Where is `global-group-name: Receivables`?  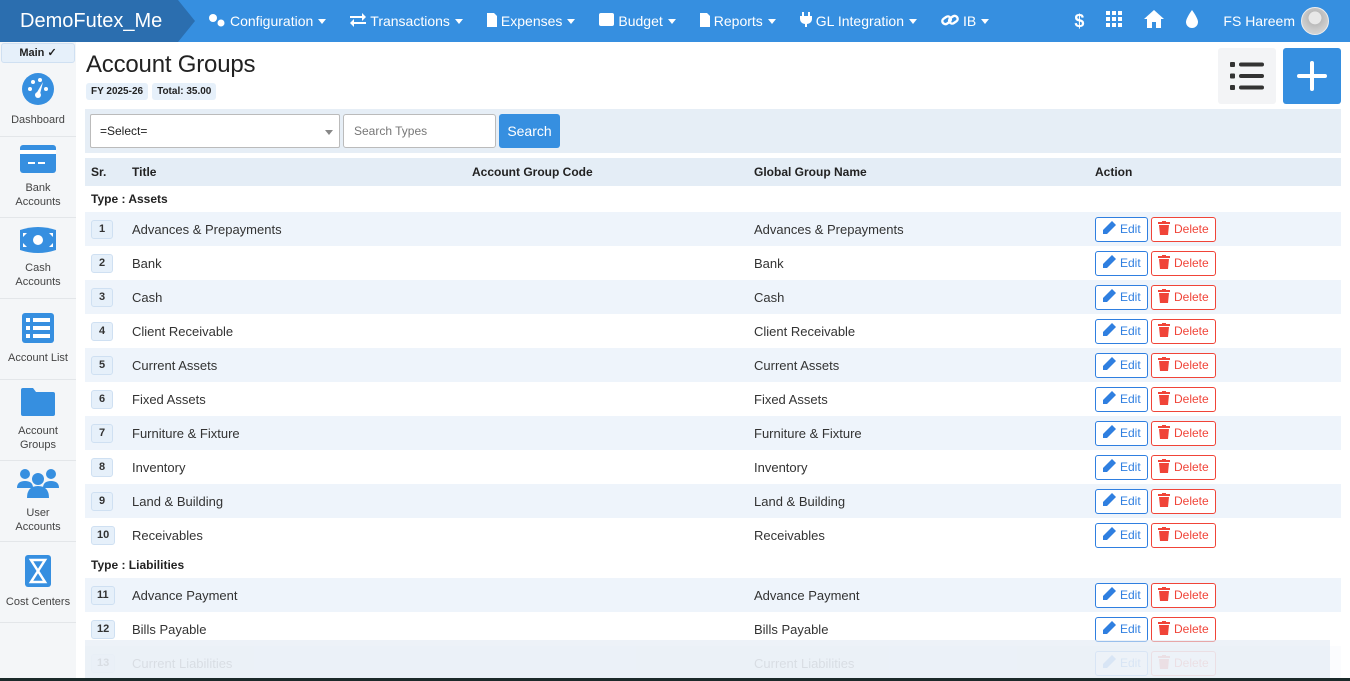
global-group-name: Receivables is located at coordinates (789, 535).